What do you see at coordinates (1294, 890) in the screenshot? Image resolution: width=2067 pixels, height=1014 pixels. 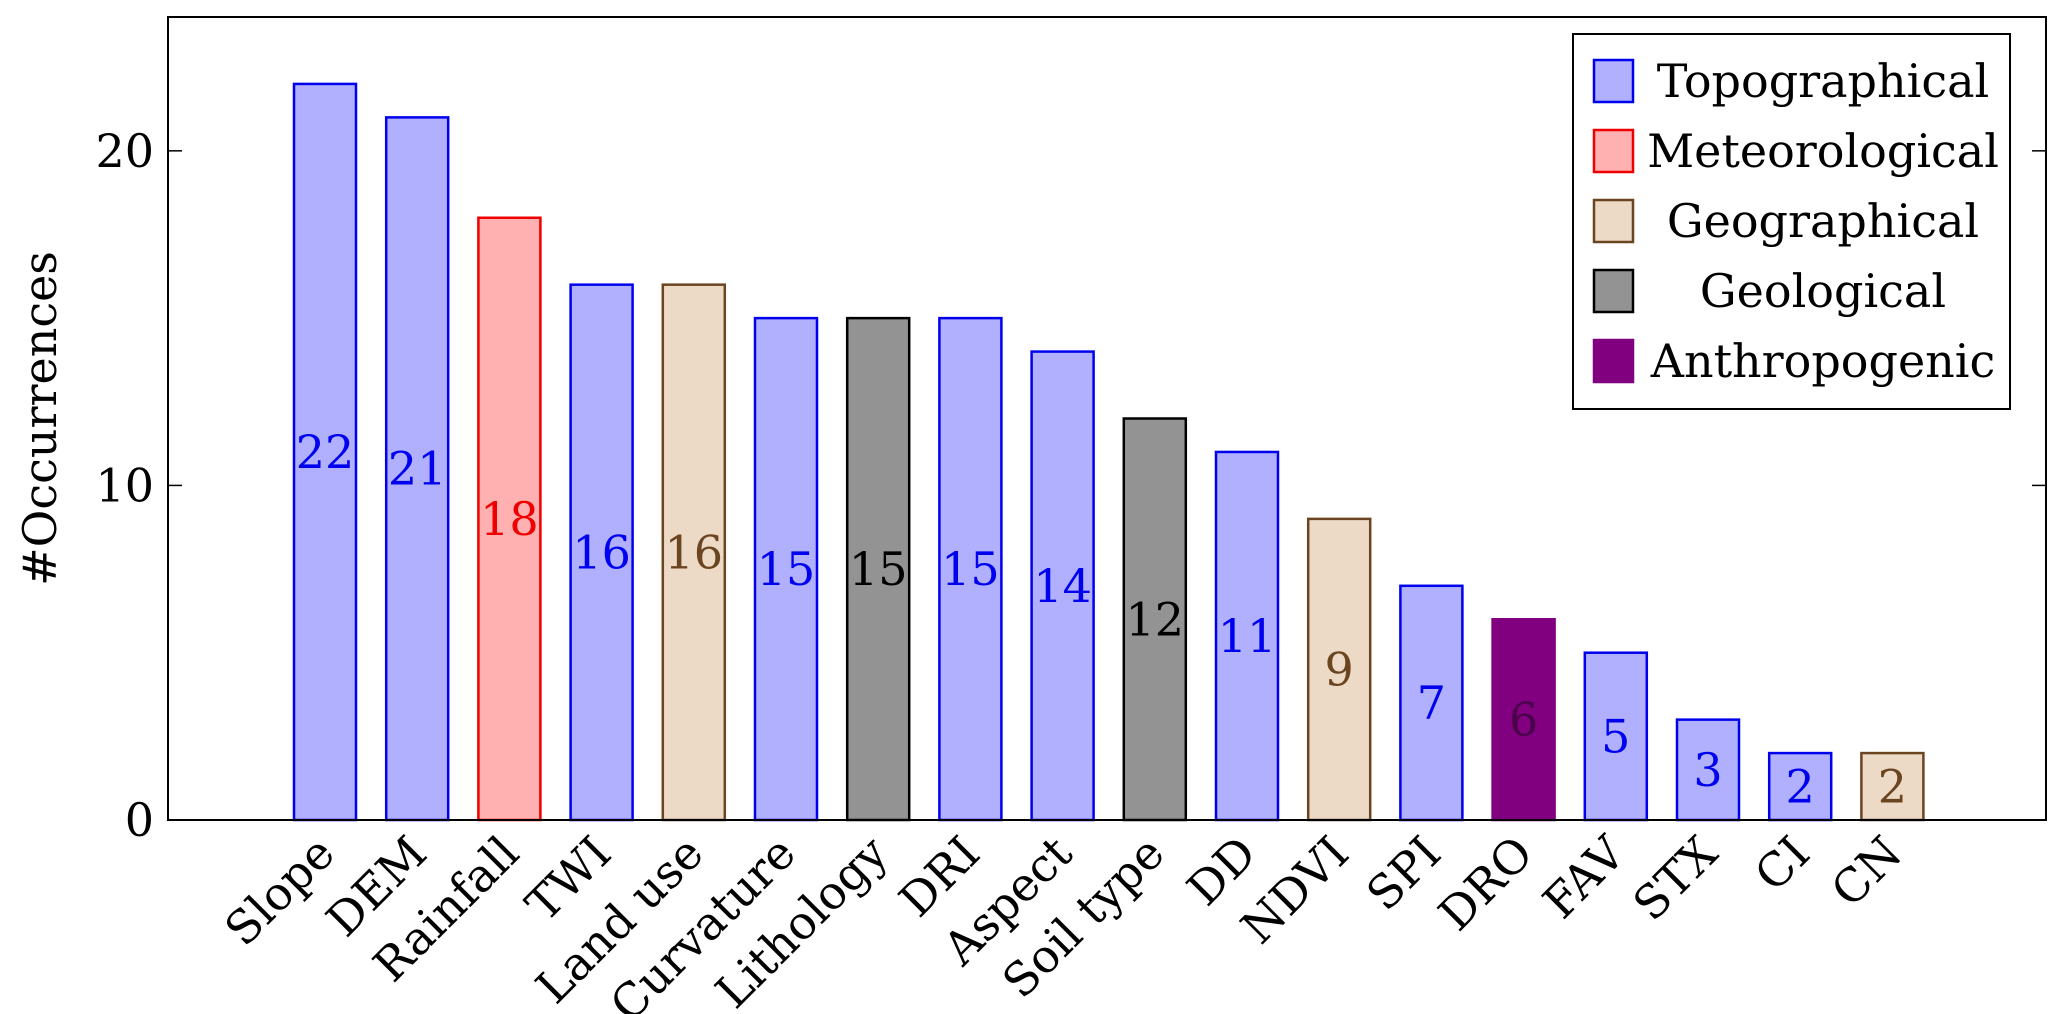 I see `x-tick-label: NDVI` at bounding box center [1294, 890].